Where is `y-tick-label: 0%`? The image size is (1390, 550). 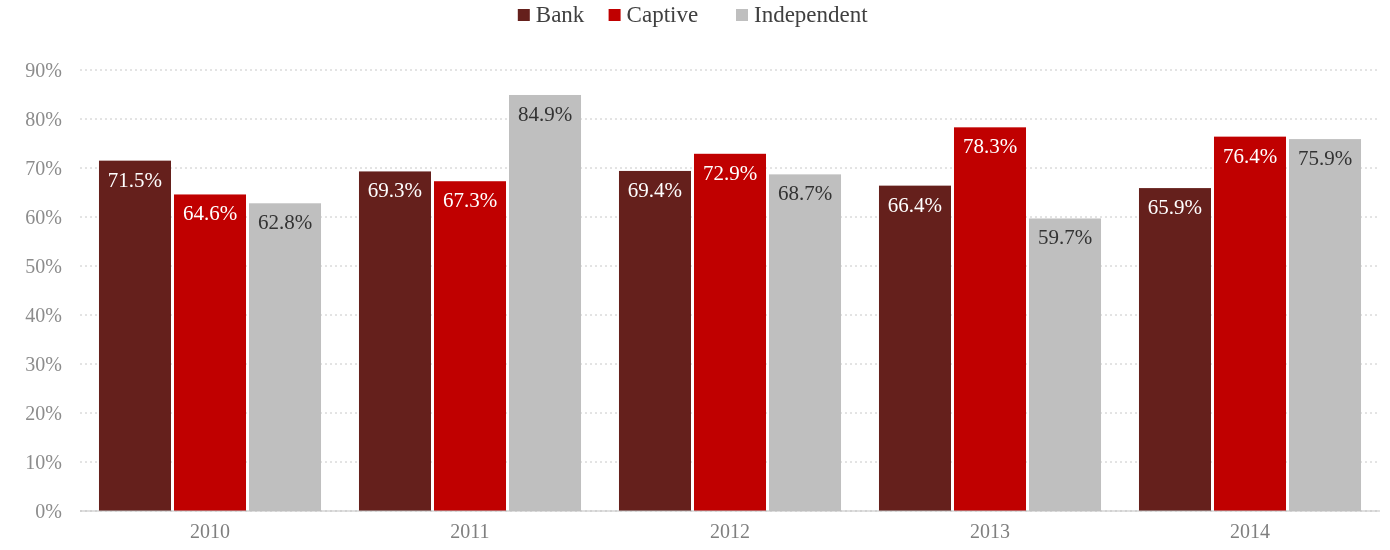 y-tick-label: 0% is located at coordinates (48, 511).